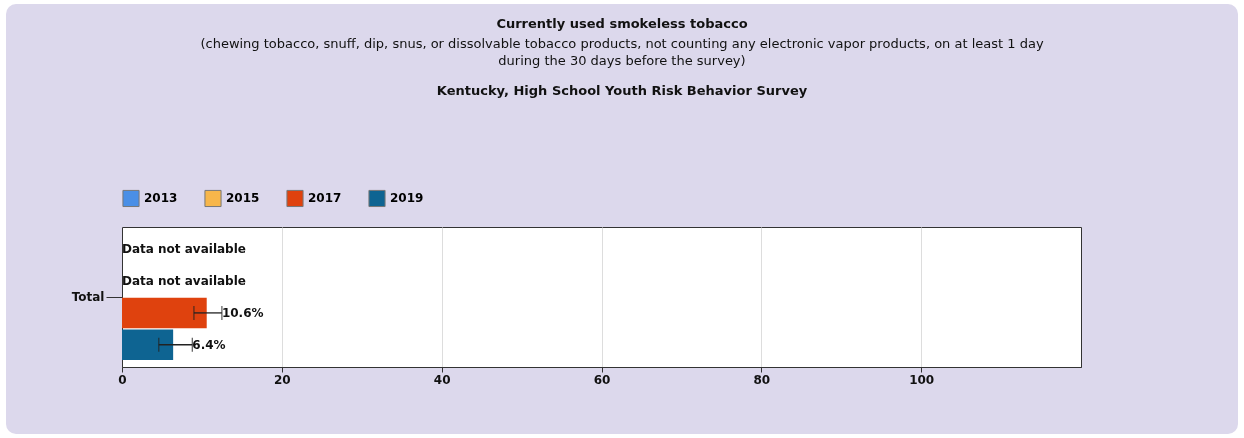  I want to click on x-tick-label: 80, so click(762, 379).